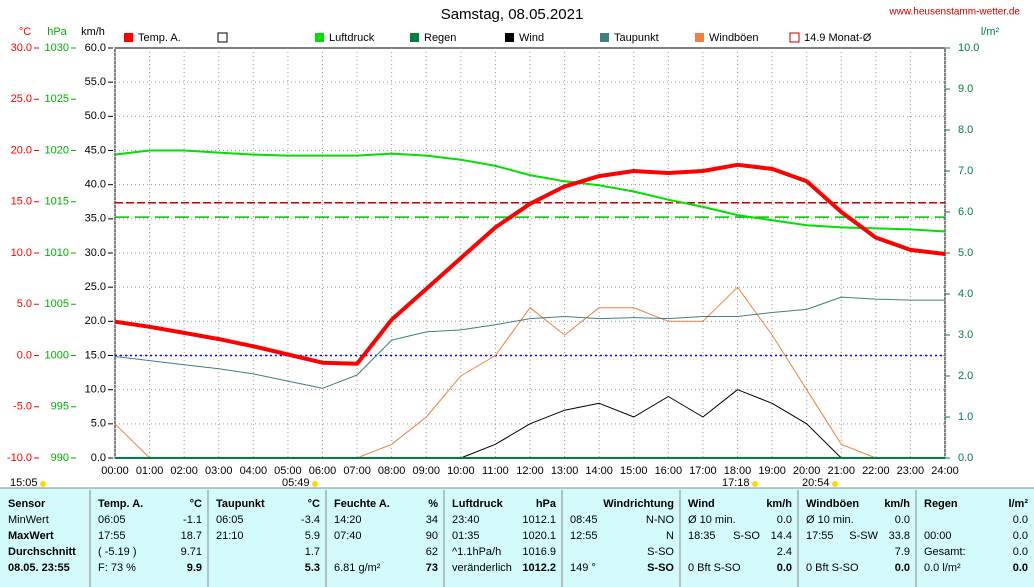  I want to click on annotation: 17:18, so click(736, 483).